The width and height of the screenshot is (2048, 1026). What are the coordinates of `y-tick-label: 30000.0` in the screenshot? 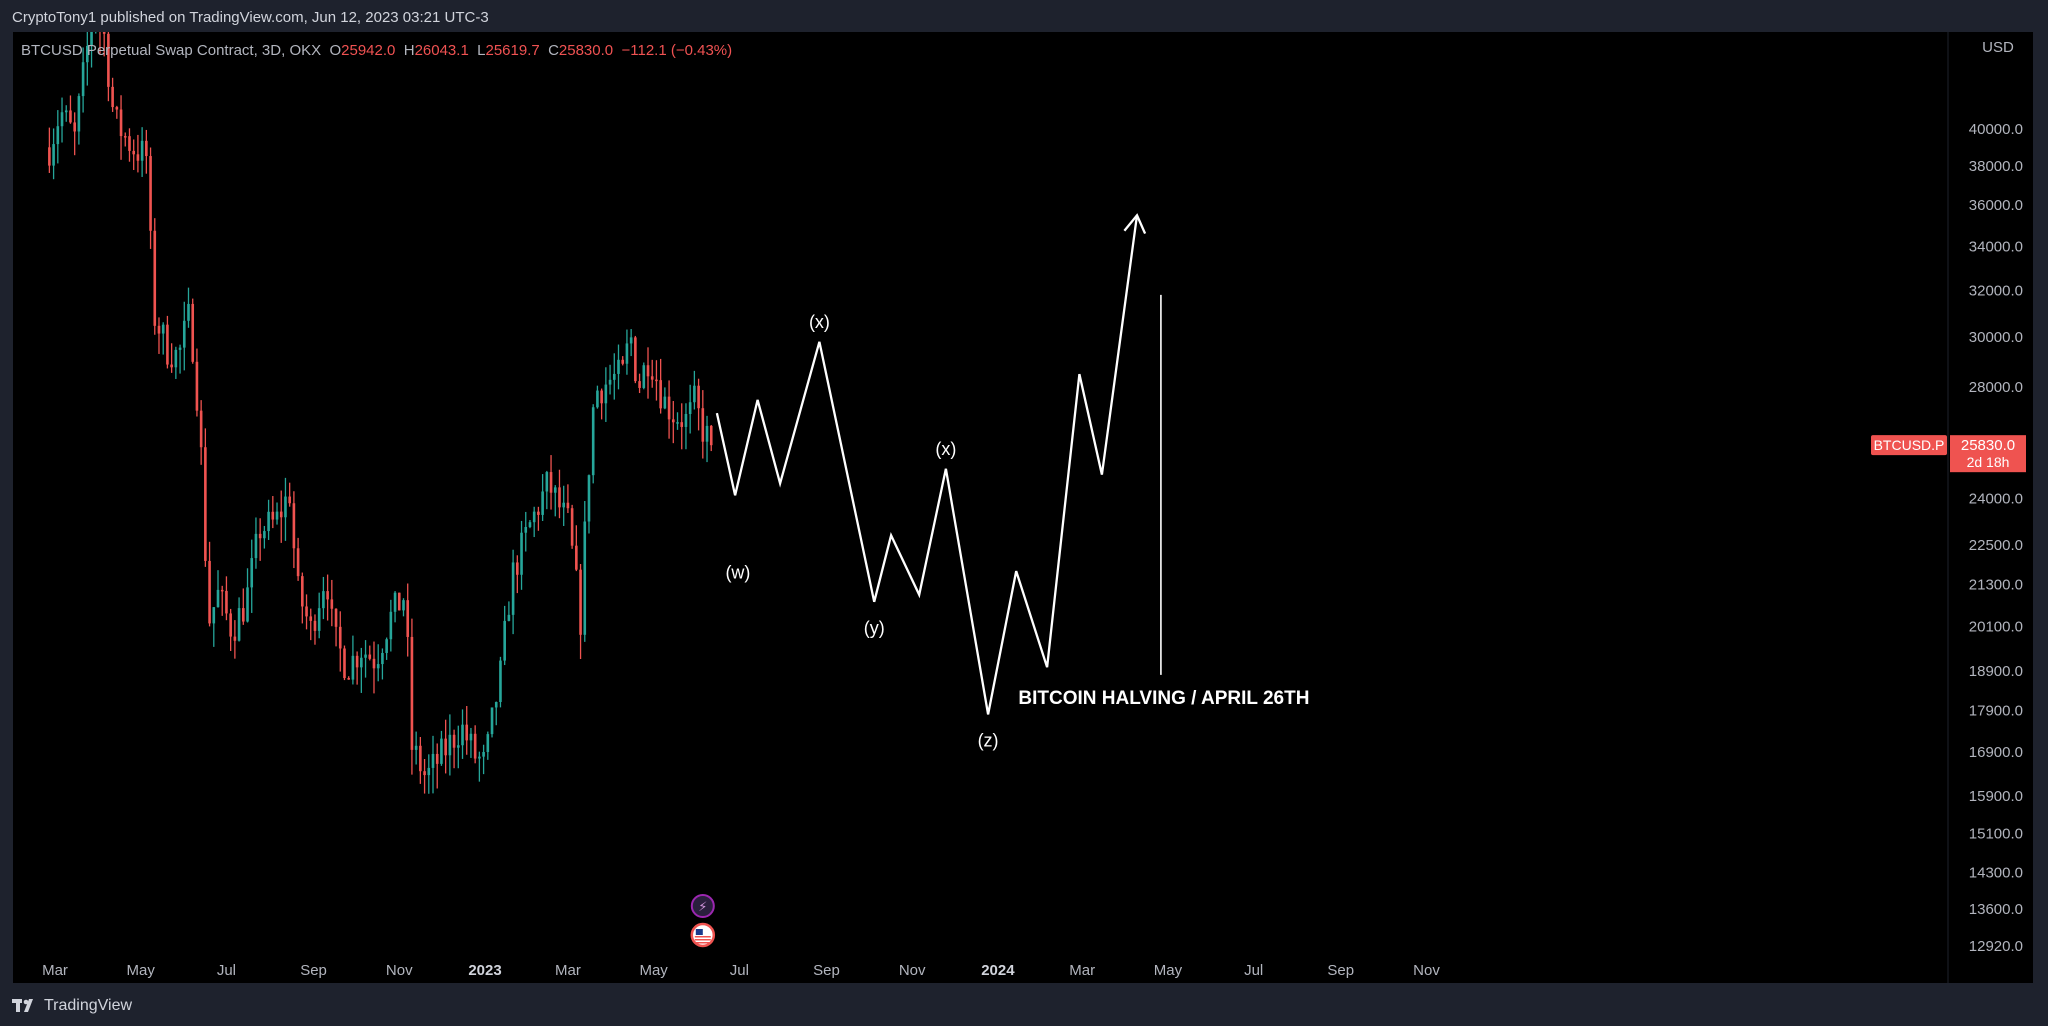 It's located at (1996, 337).